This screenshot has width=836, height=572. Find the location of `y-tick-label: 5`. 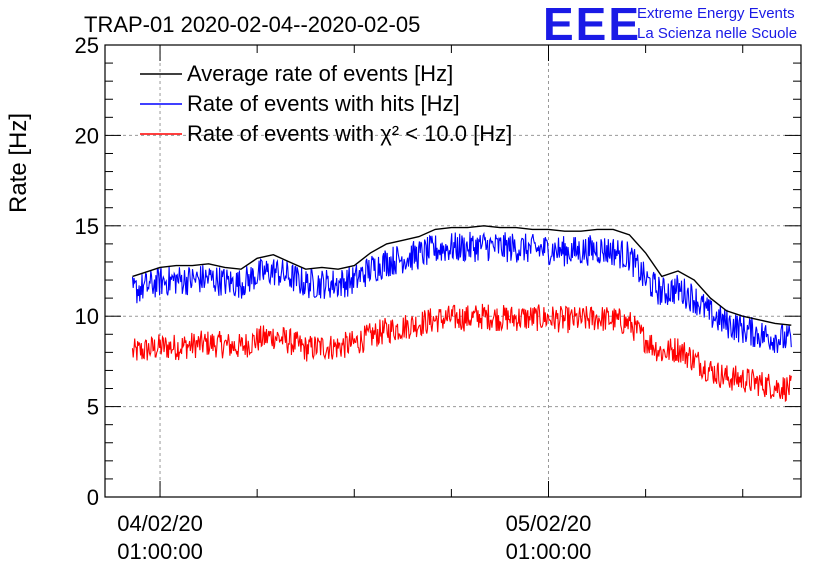

y-tick-label: 5 is located at coordinates (93, 407).